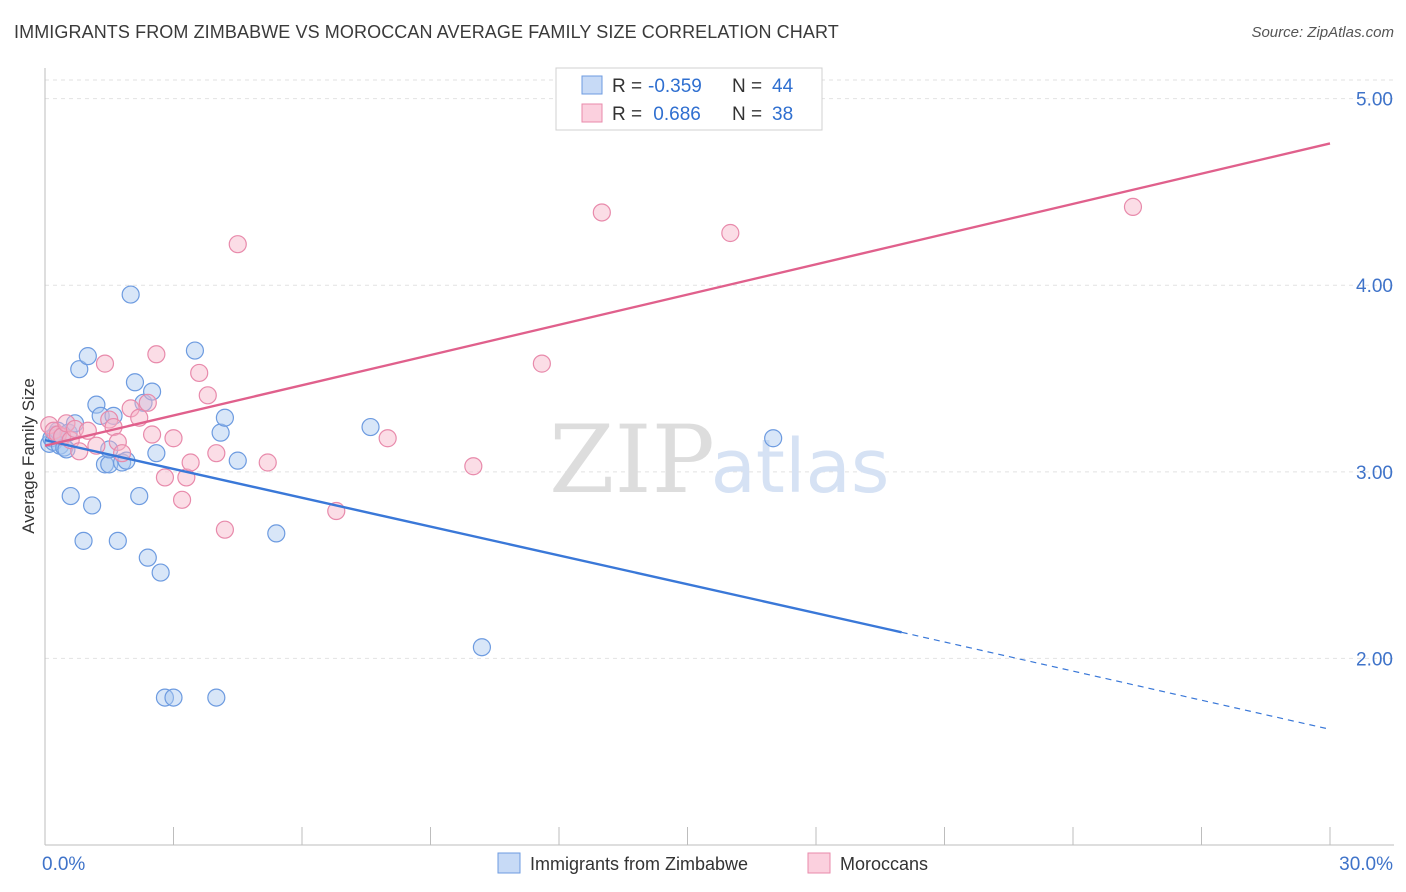  Describe the element at coordinates (674, 114) in the screenshot. I see `legend-r-value-pink: 0.686` at that location.